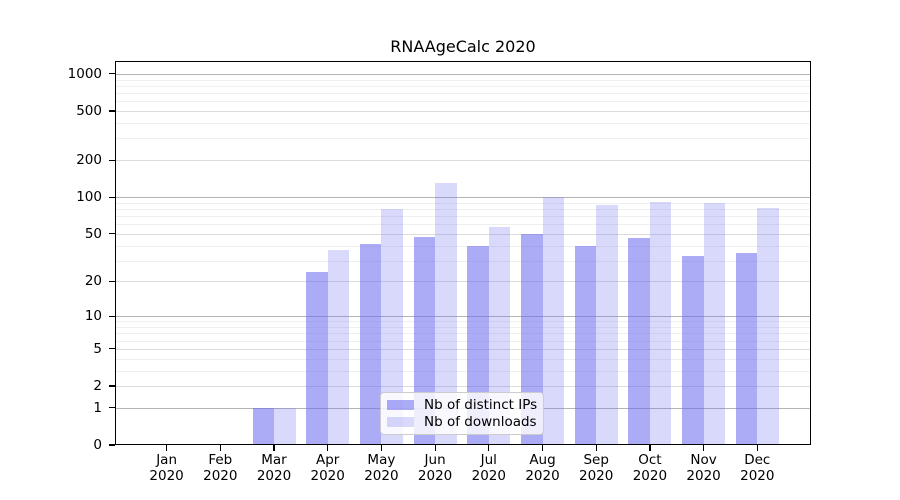 This screenshot has width=900, height=500. What do you see at coordinates (97, 348) in the screenshot?
I see `y-tick-label-5: 5` at bounding box center [97, 348].